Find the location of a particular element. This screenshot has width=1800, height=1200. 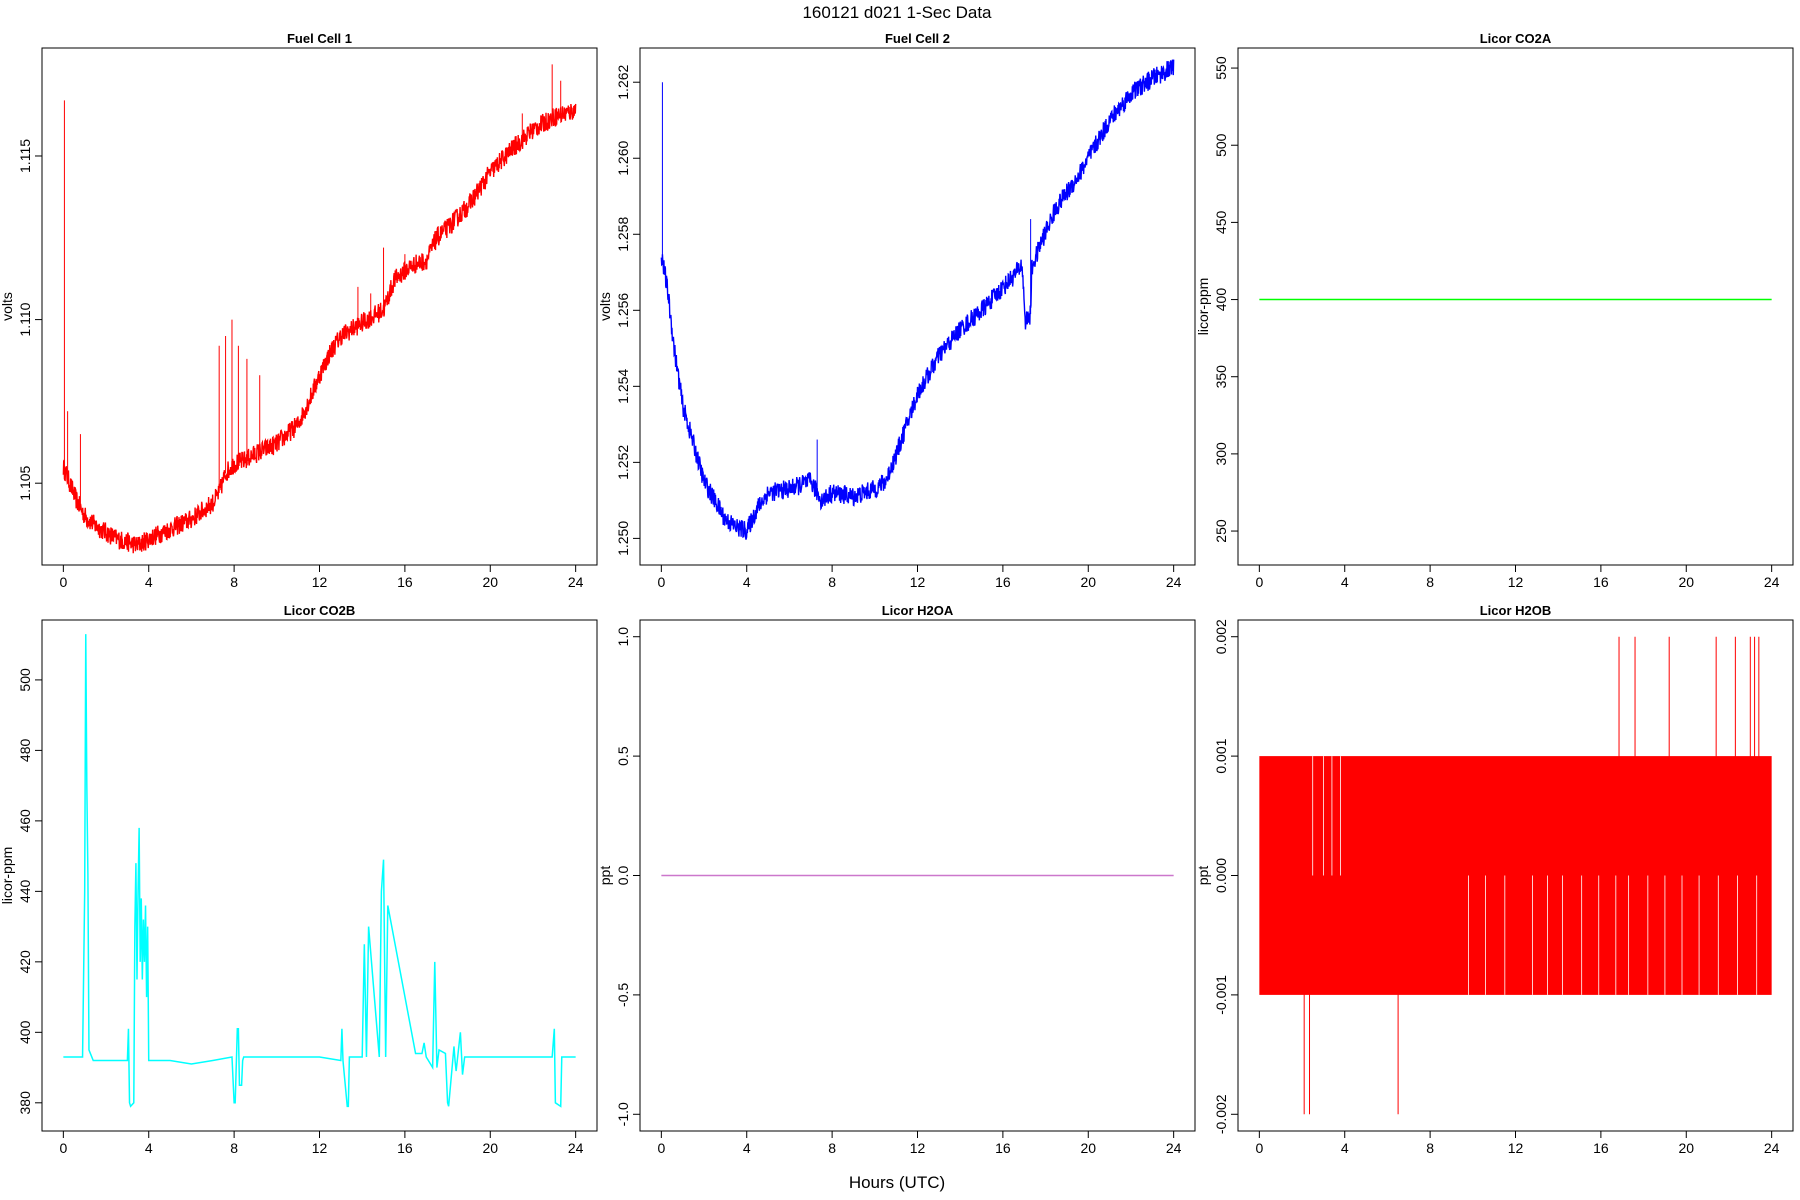

y-tick-label: 0.001 is located at coordinates (1221, 755).